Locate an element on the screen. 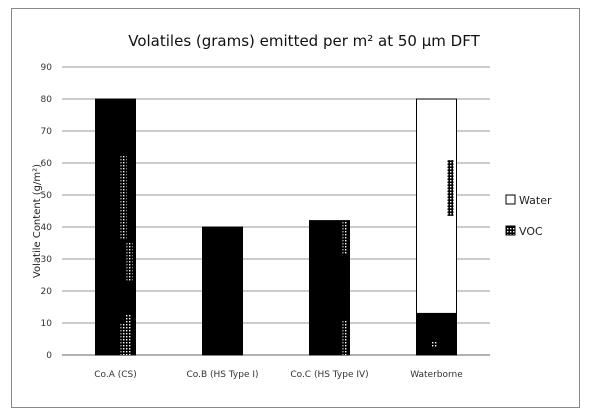 The width and height of the screenshot is (593, 419). x-tick-label: Co.B (HS Type I) is located at coordinates (222, 375).